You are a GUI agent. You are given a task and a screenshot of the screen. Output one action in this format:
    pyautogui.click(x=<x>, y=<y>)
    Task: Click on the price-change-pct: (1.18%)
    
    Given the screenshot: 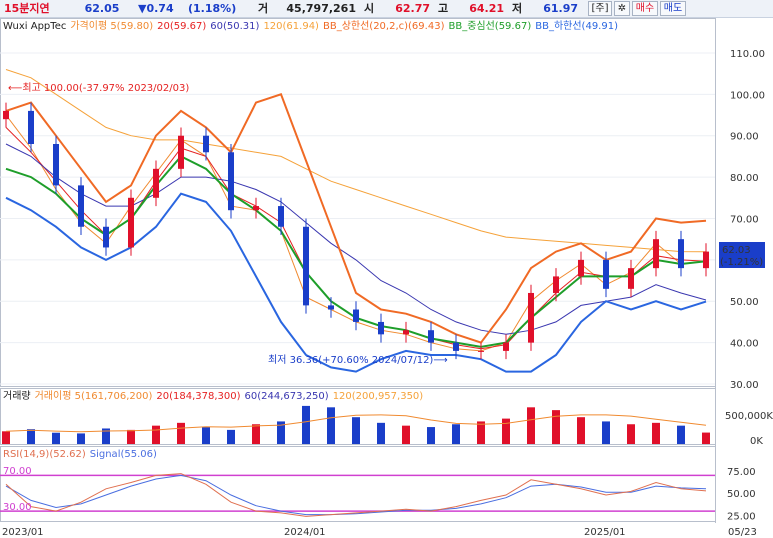 What is the action you would take?
    pyautogui.click(x=212, y=8)
    